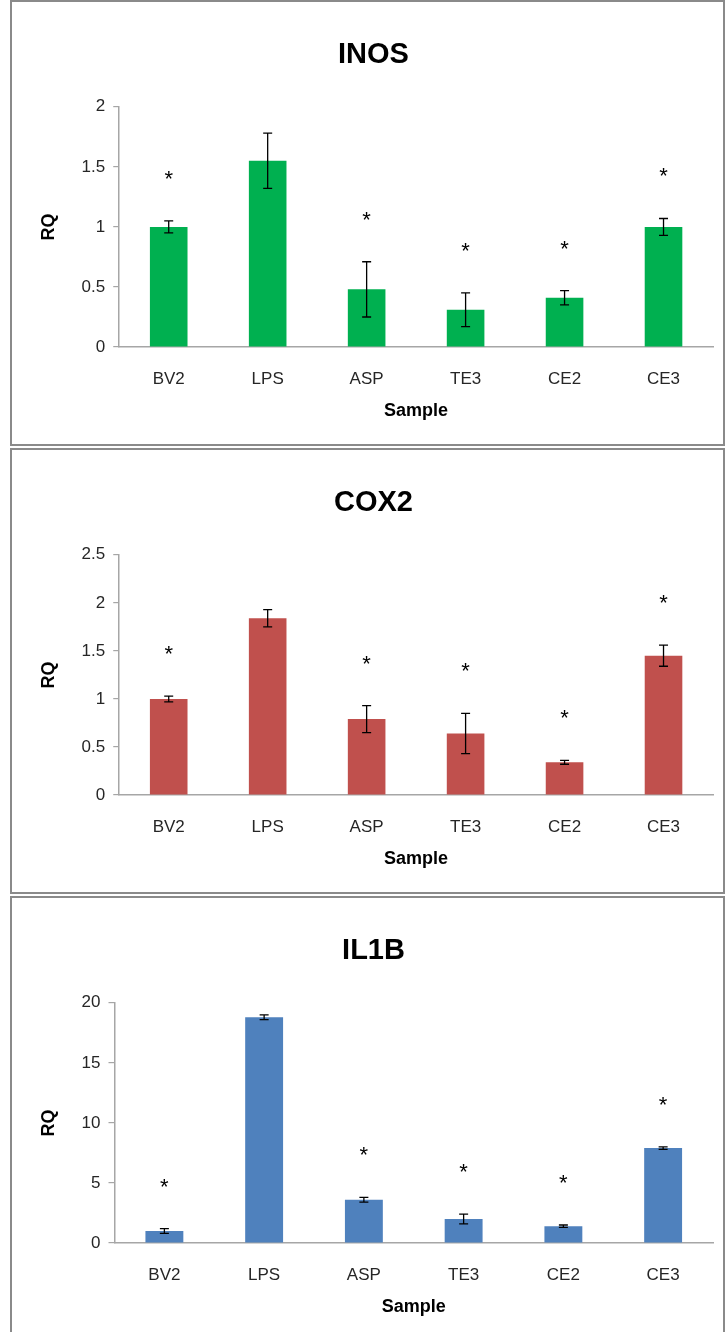  What do you see at coordinates (91, 1122) in the screenshot?
I see `y-tick-label: 10` at bounding box center [91, 1122].